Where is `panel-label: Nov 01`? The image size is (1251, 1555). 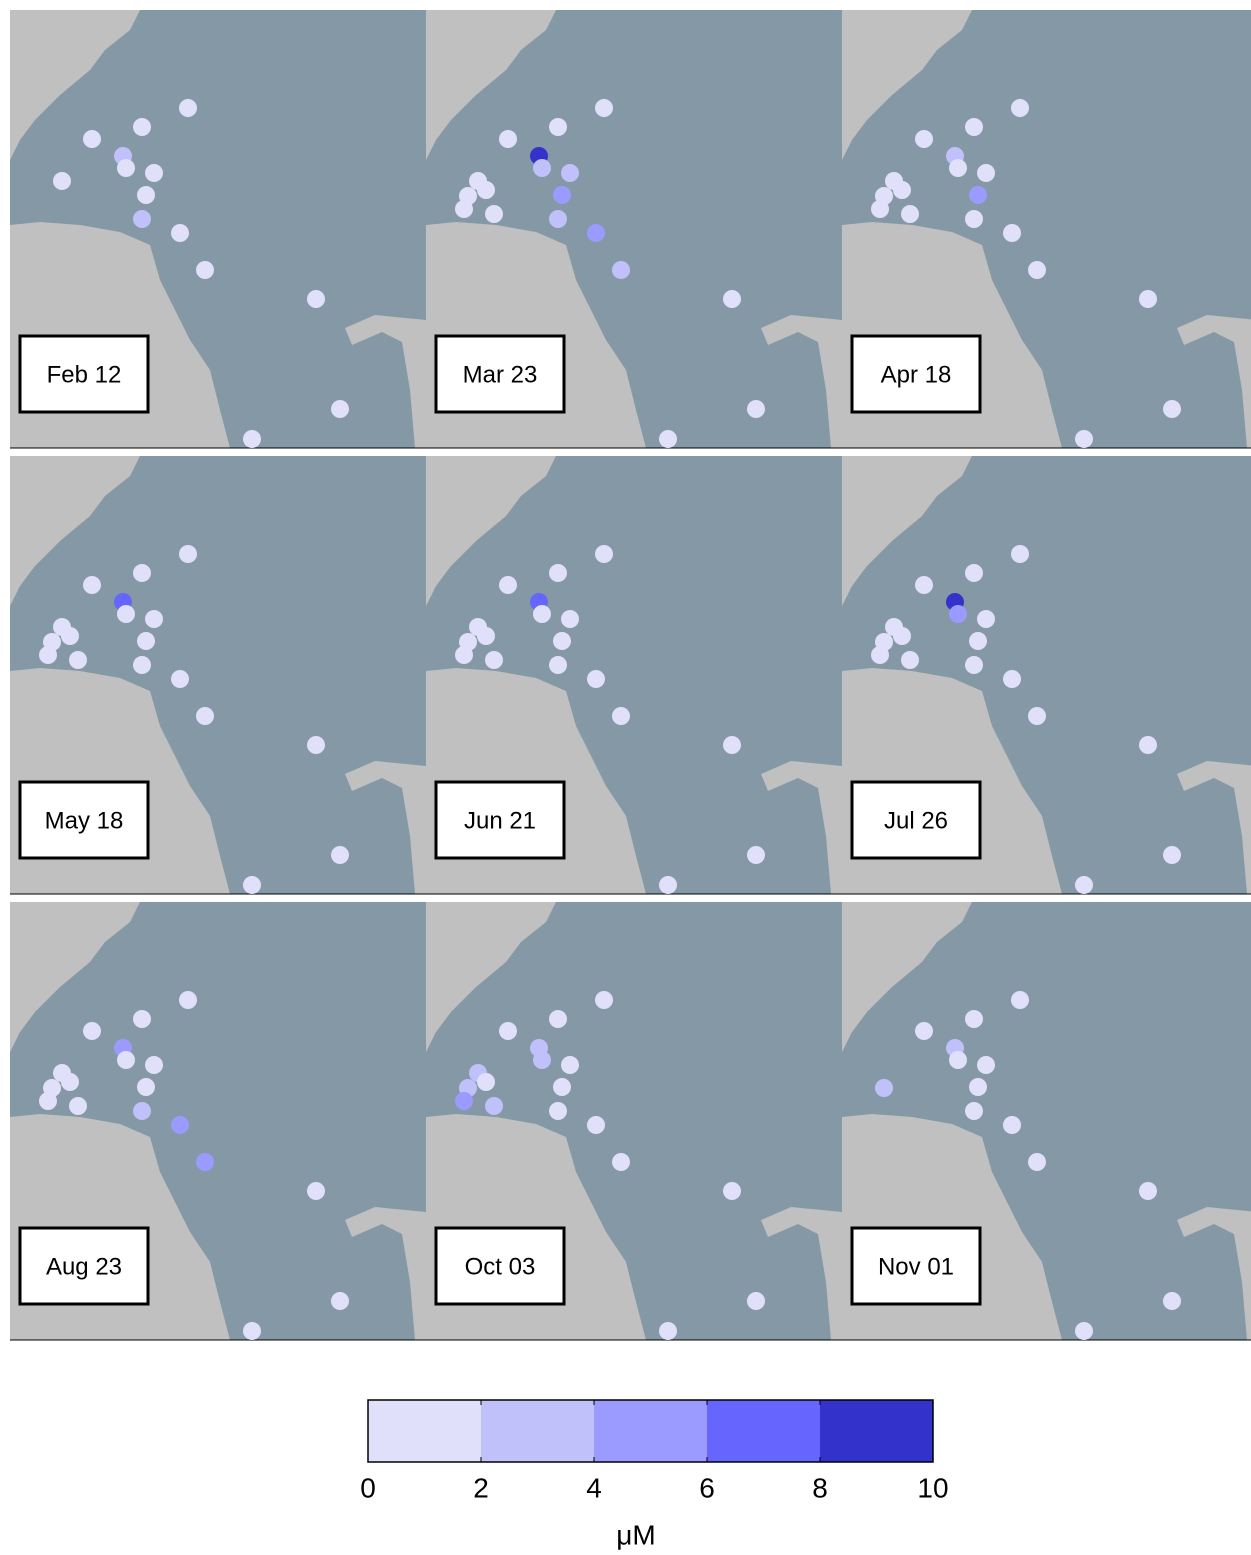 panel-label: Nov 01 is located at coordinates (916, 1266).